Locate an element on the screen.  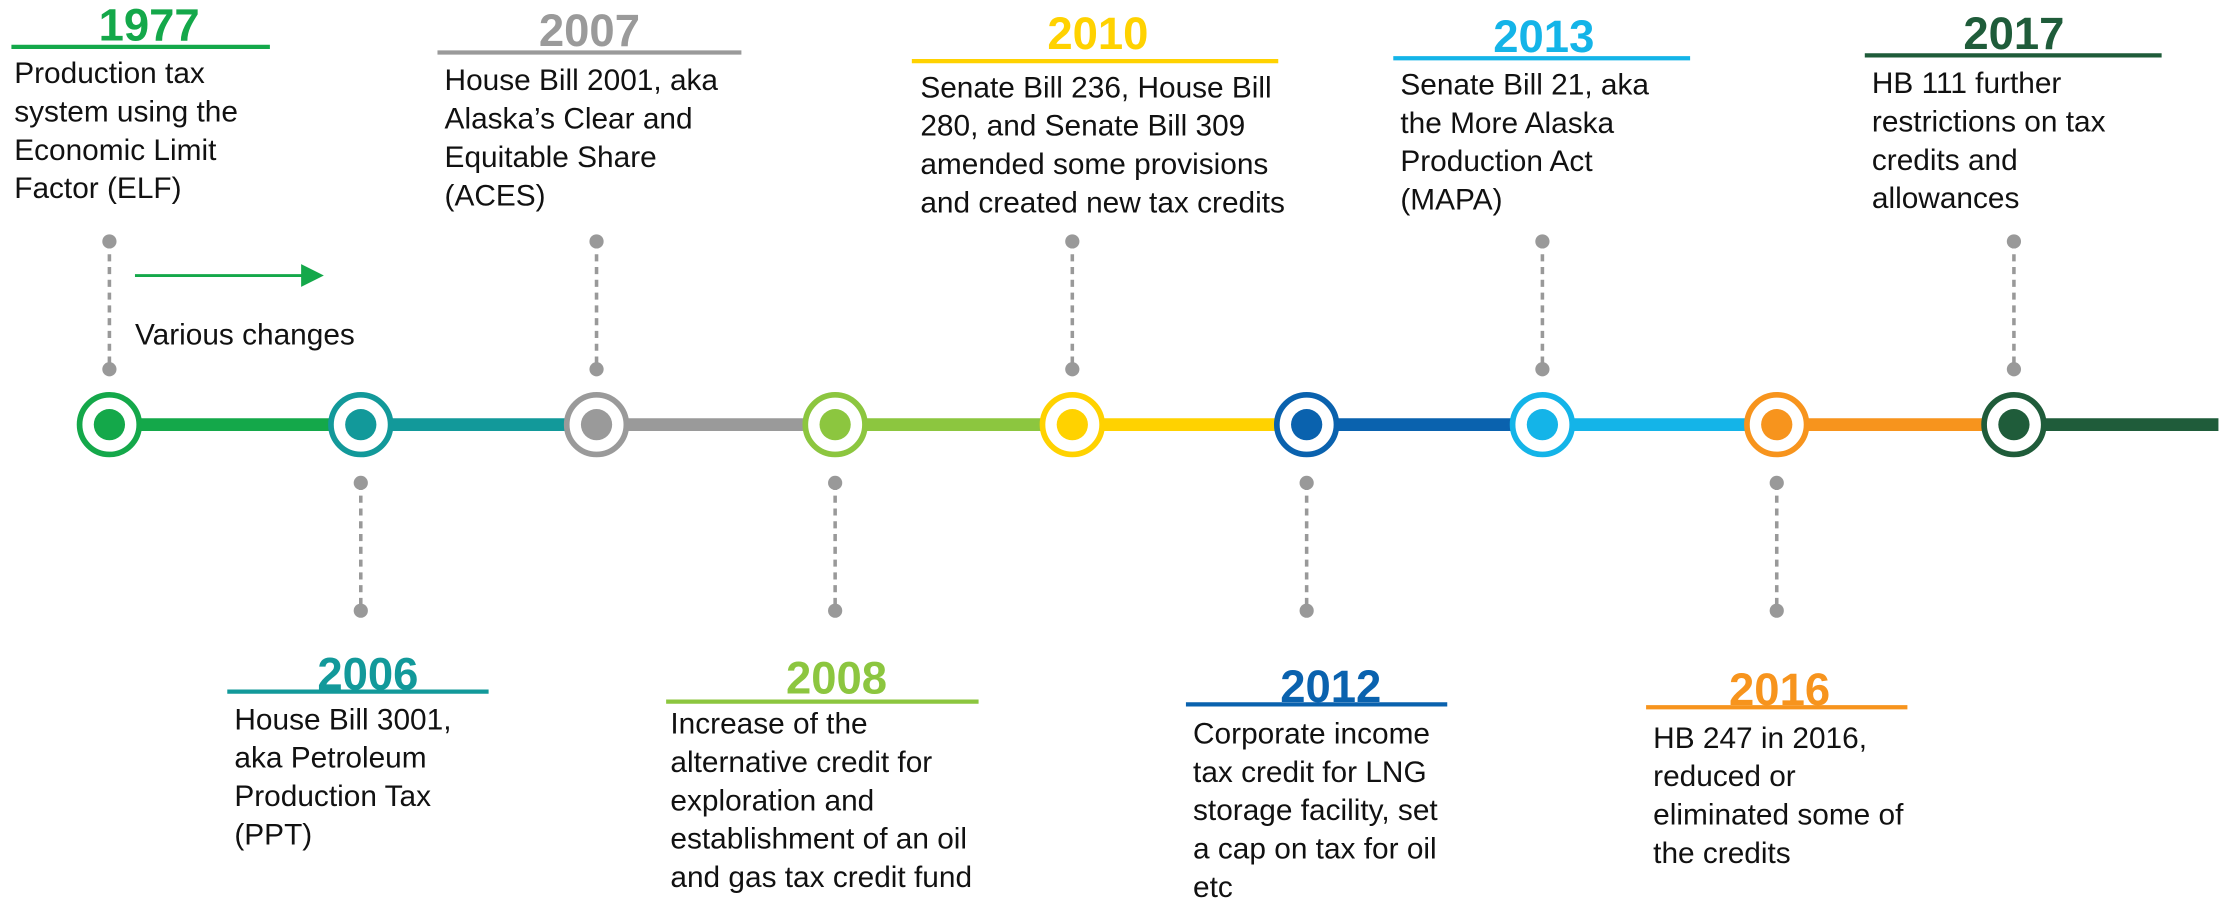
event-text: House Bill 2001, aka is located at coordinates (582, 80).